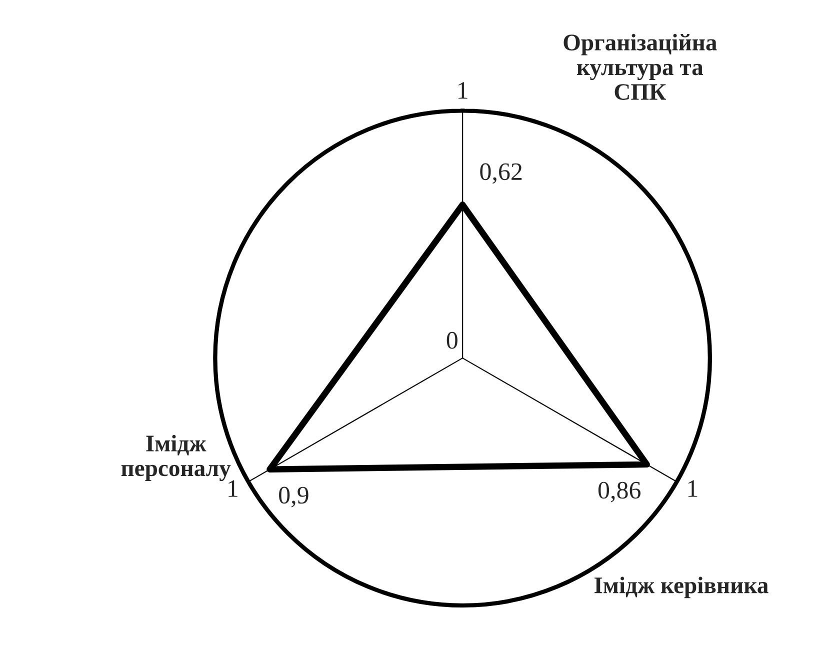  Describe the element at coordinates (176, 458) in the screenshot. I see `spoke-label: Імідж персоналу` at that location.